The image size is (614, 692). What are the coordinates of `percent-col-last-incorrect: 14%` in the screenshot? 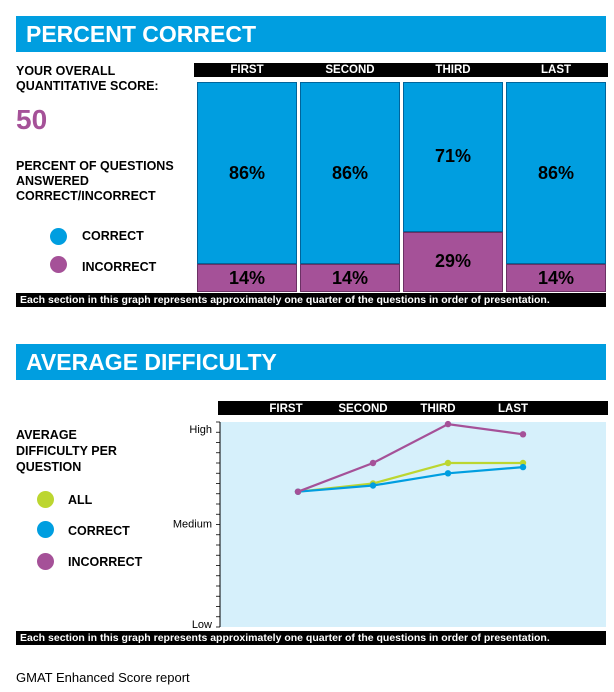 It's located at (556, 278).